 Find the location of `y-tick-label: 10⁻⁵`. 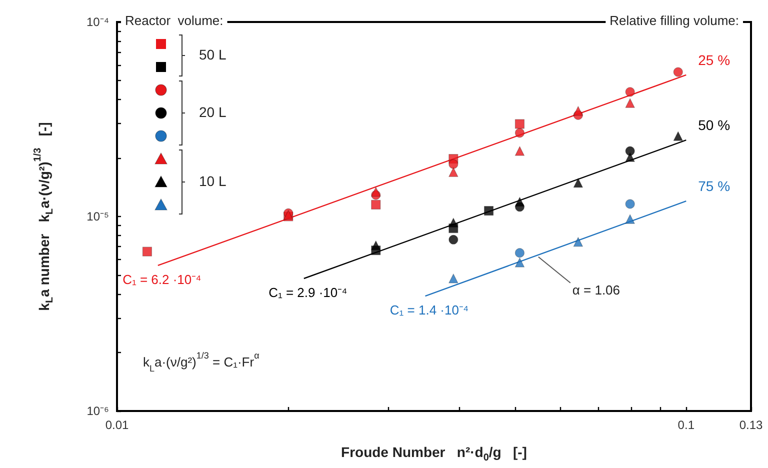

y-tick-label: 10⁻⁵ is located at coordinates (98, 217).